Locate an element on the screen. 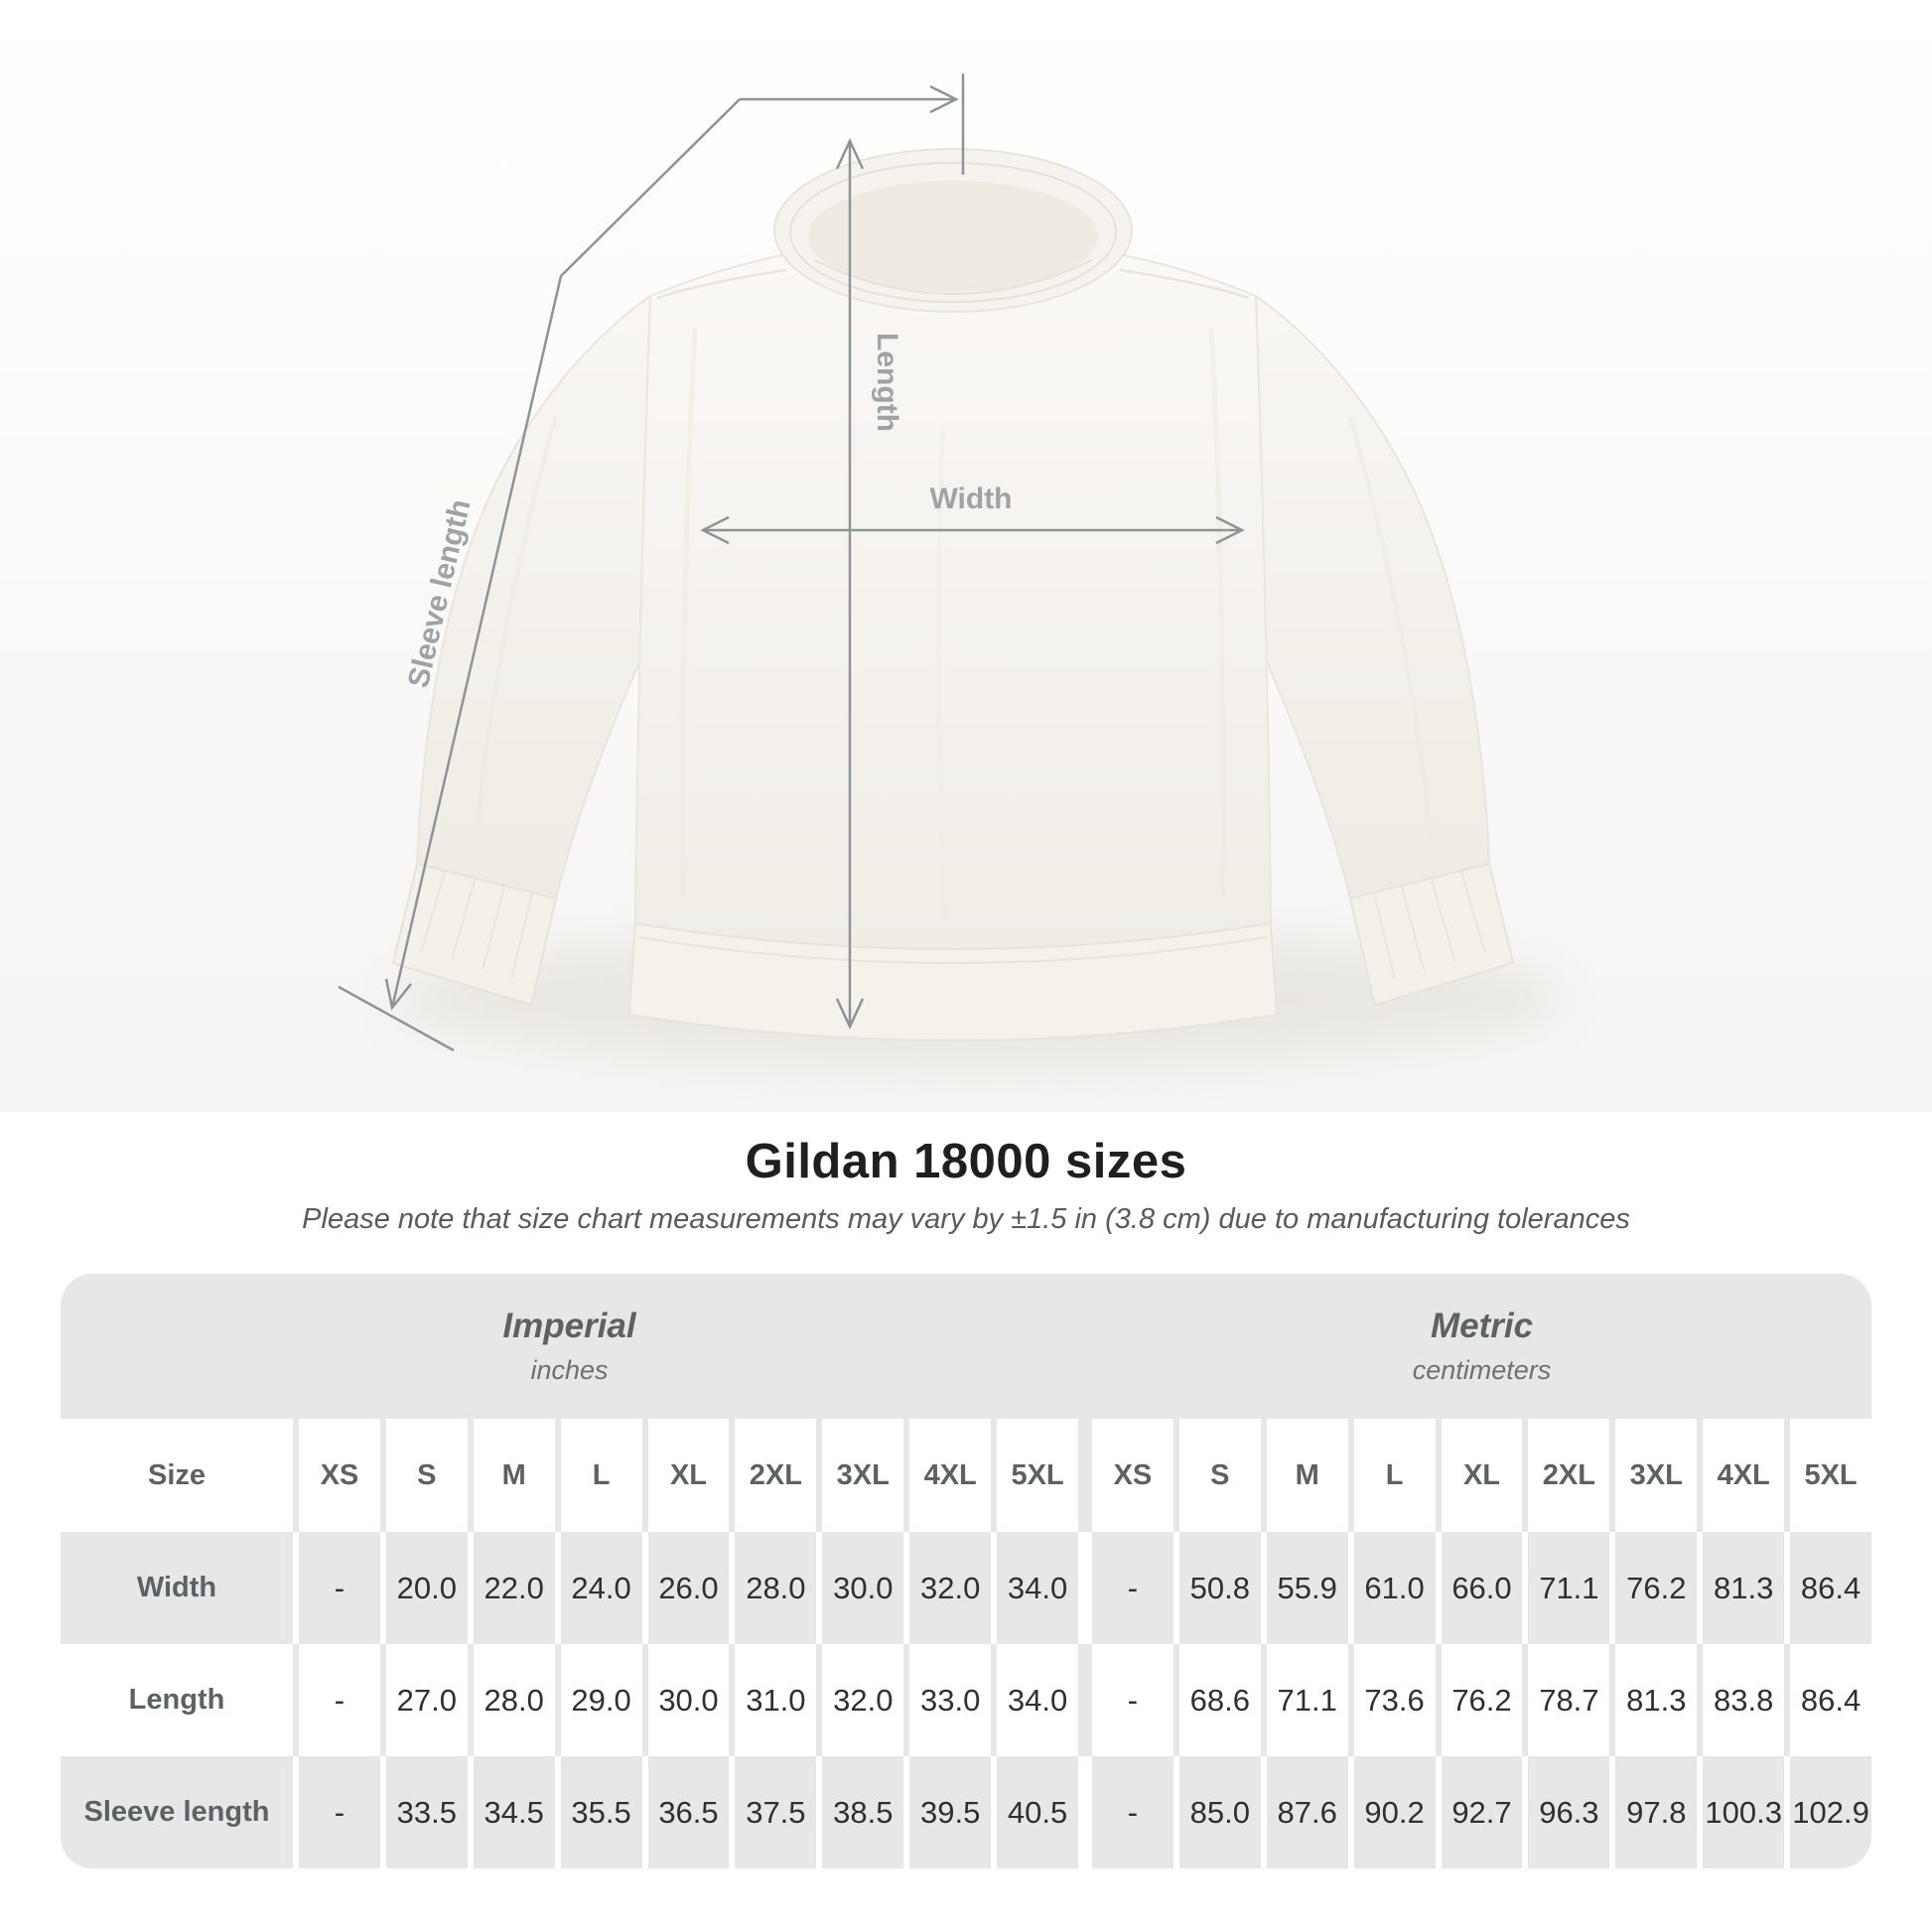 This screenshot has height=1932, width=1932. shoulder-seams is located at coordinates (953, 284).